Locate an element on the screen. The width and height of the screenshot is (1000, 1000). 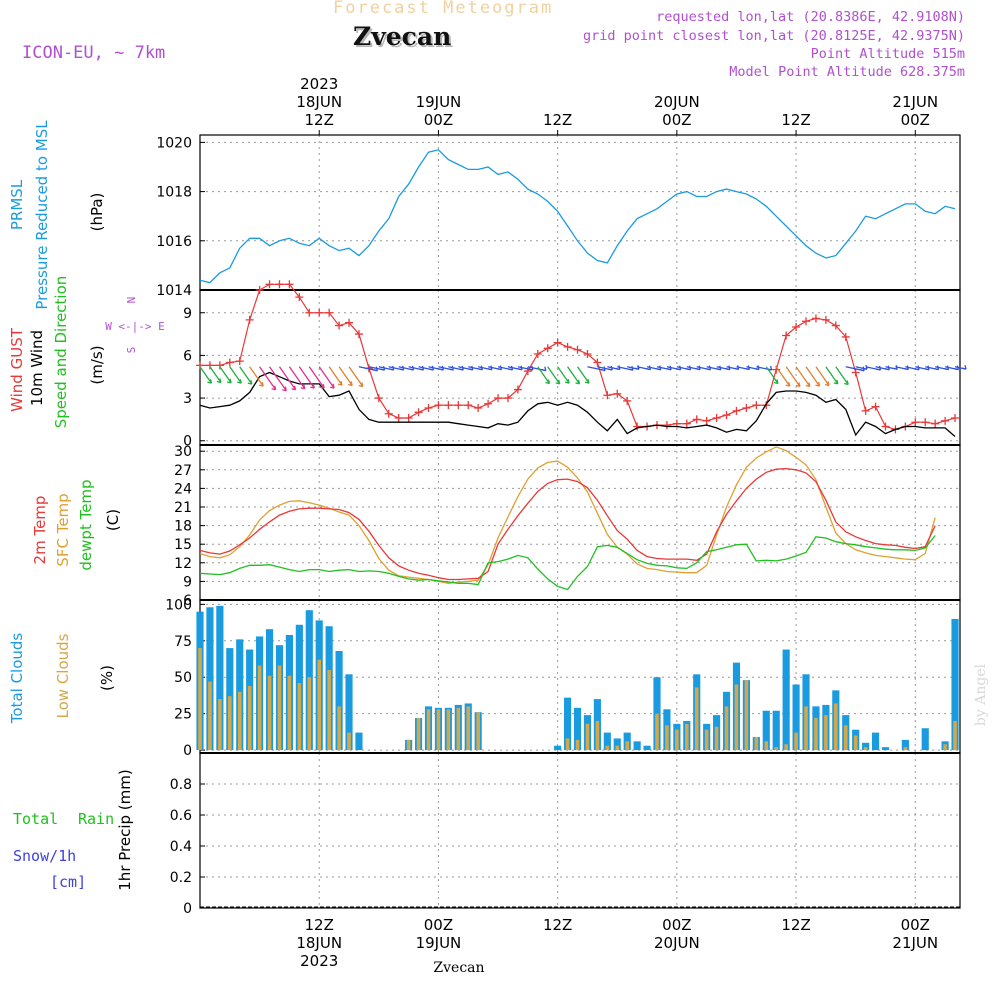
precip-axis-label: 1hr Precip (mm) is located at coordinates (125, 829).